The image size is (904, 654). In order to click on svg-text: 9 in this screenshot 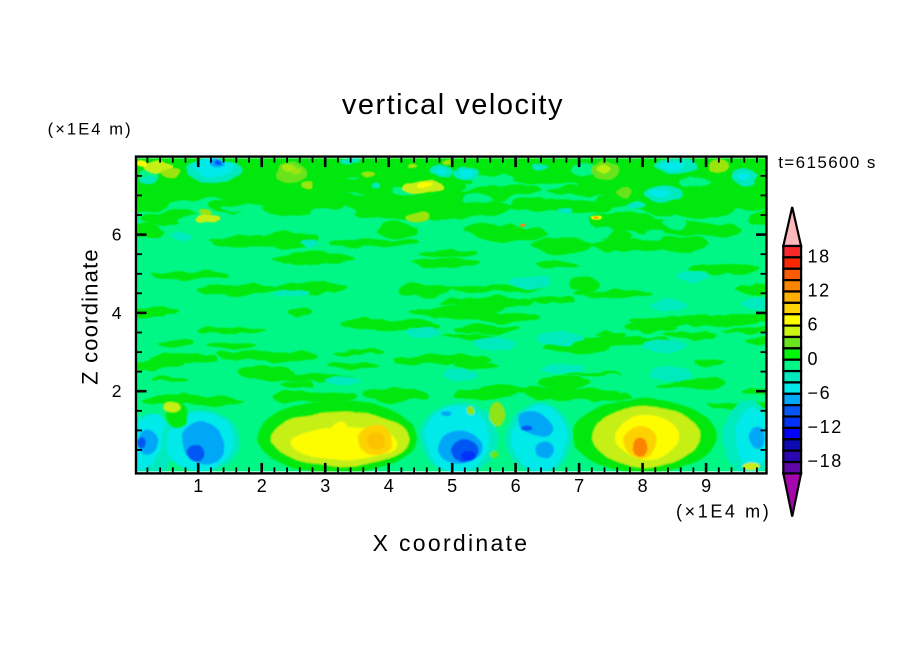, I will do `click(706, 486)`.